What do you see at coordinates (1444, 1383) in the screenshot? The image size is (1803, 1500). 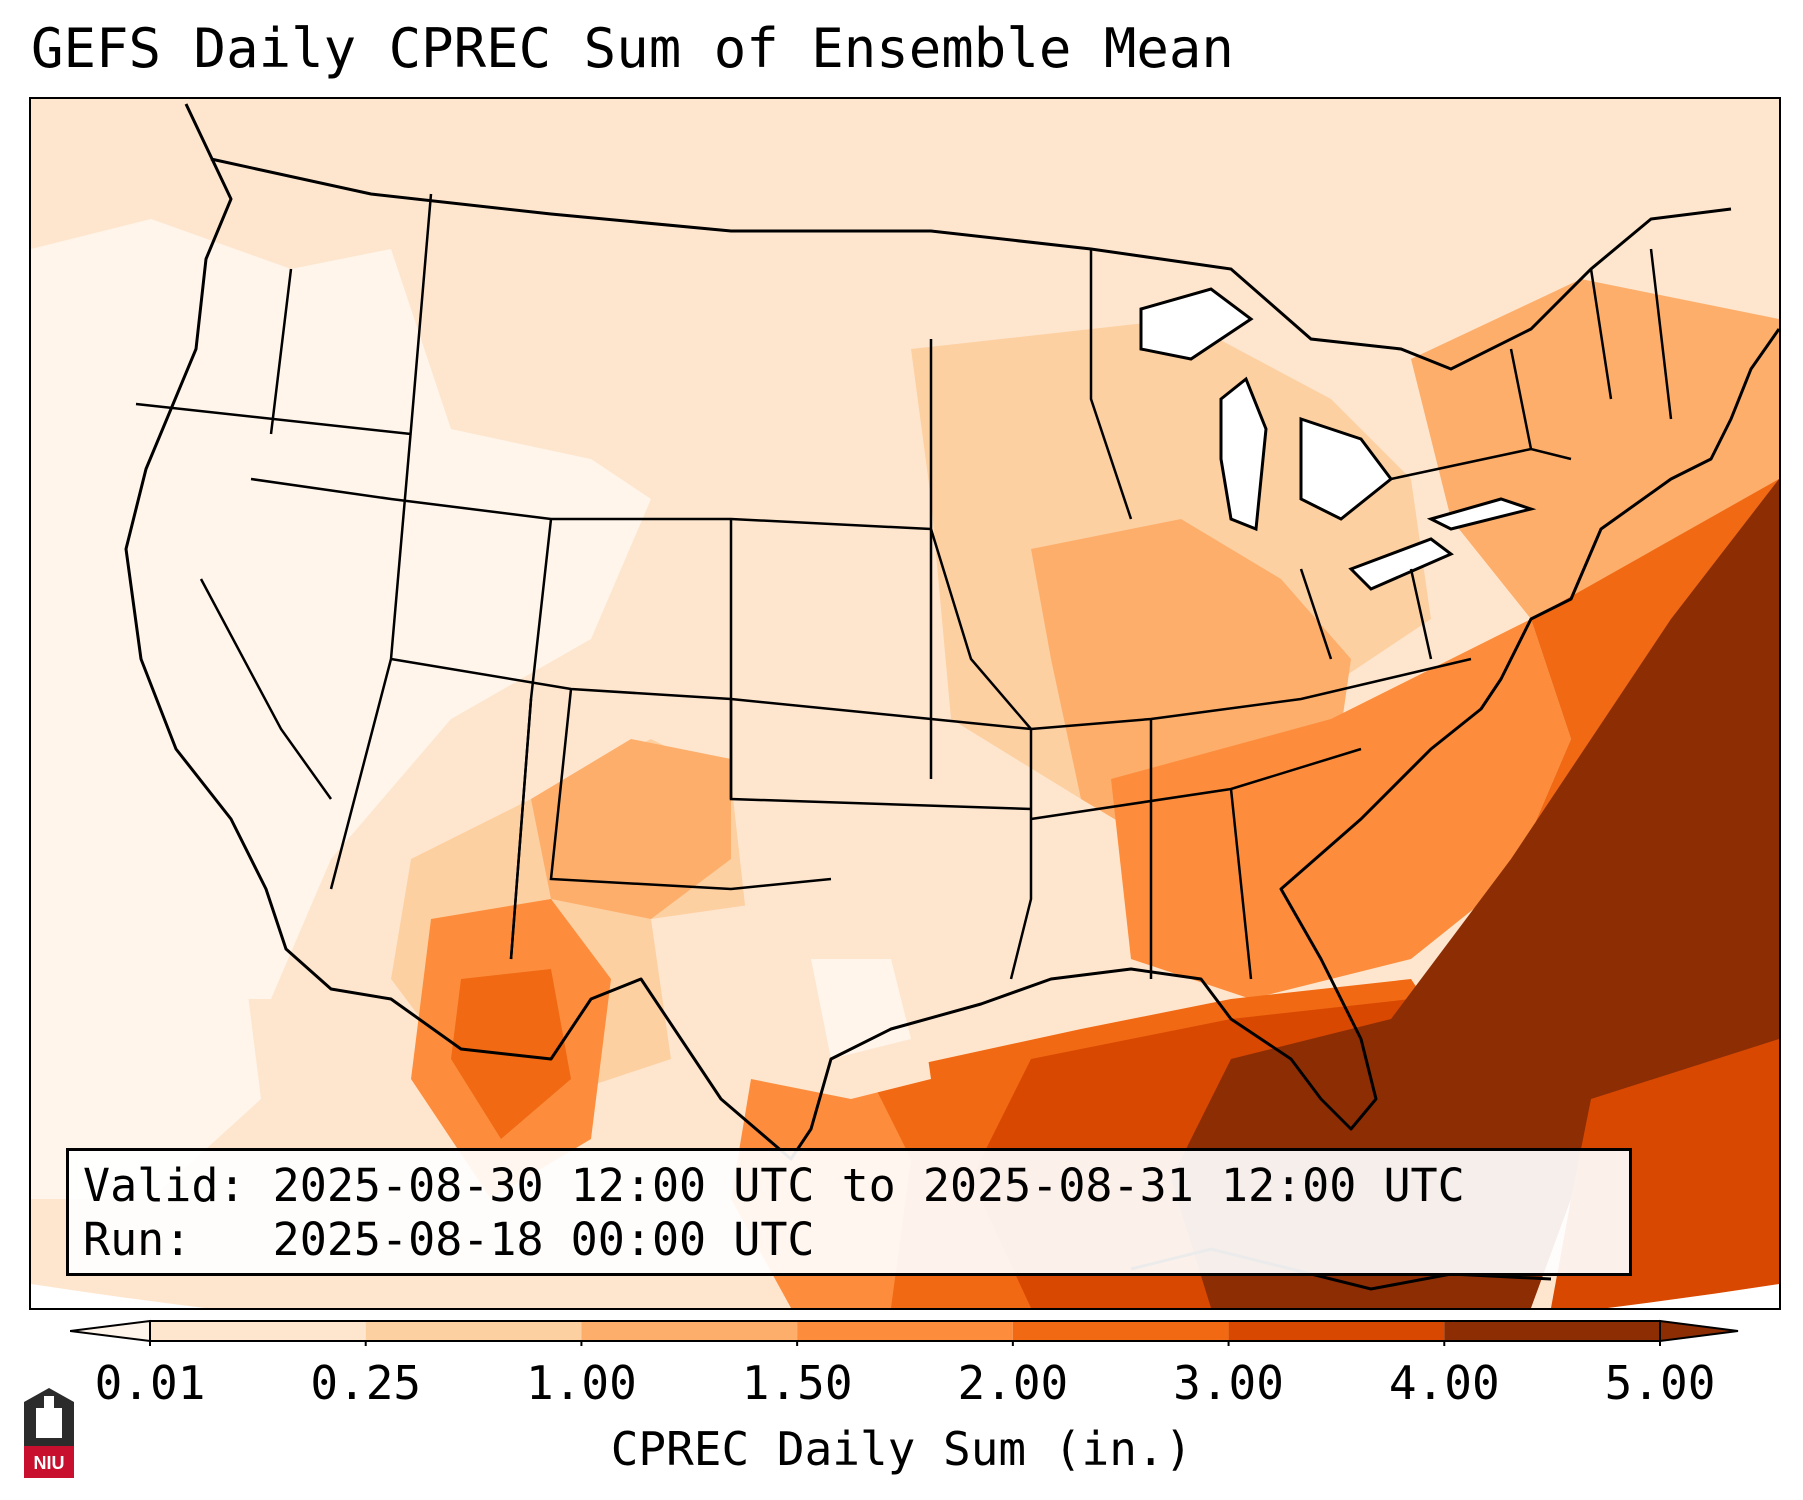 I see `colorbar-tick-label: 4.00` at bounding box center [1444, 1383].